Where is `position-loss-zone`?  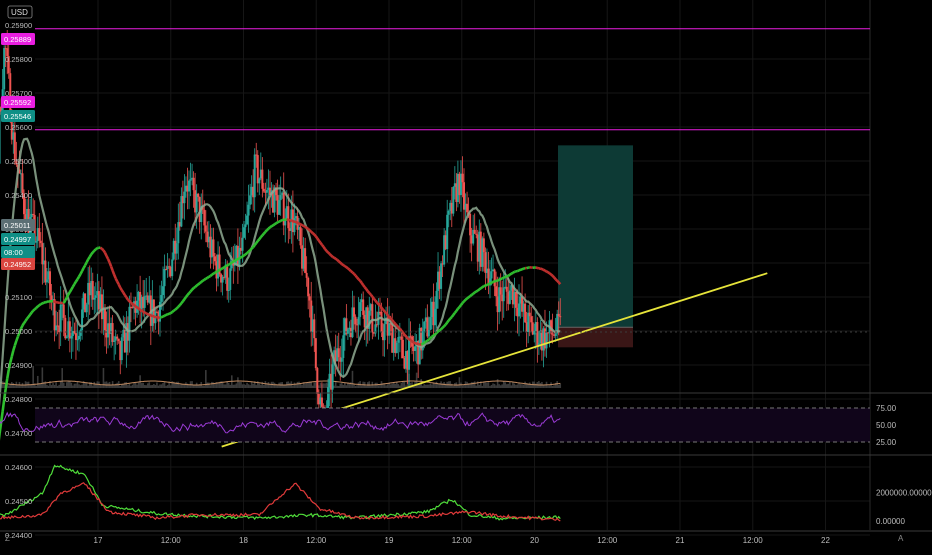 position-loss-zone is located at coordinates (595, 337).